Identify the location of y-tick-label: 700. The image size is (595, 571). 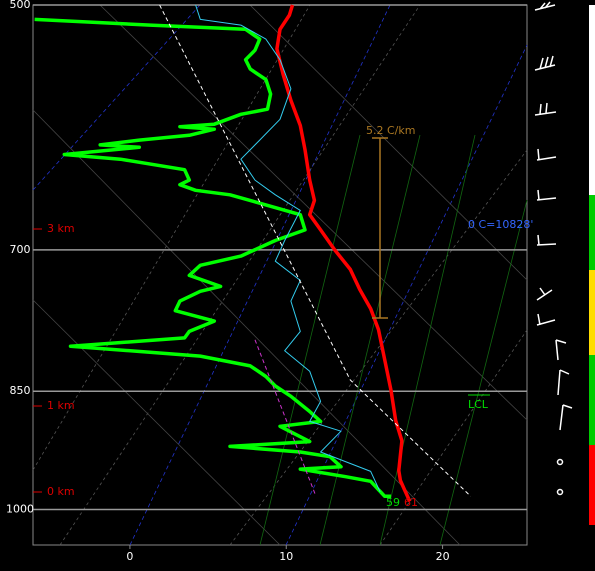
(20, 249).